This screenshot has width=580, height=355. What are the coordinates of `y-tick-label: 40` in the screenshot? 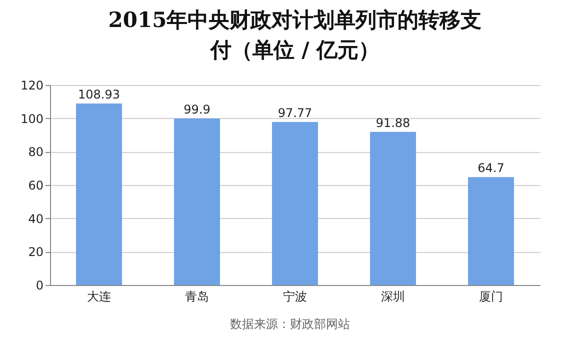 It's located at (36, 219).